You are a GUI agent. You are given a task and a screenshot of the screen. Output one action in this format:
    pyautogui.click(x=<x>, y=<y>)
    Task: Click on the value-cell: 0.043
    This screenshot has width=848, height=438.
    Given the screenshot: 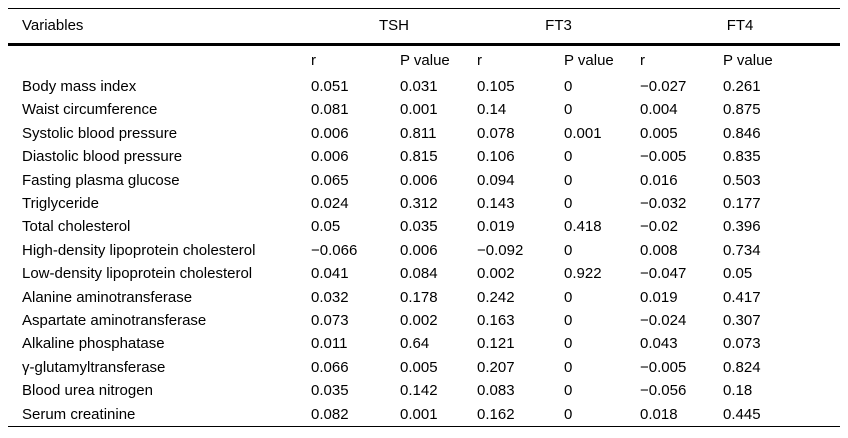 What is the action you would take?
    pyautogui.click(x=659, y=344)
    